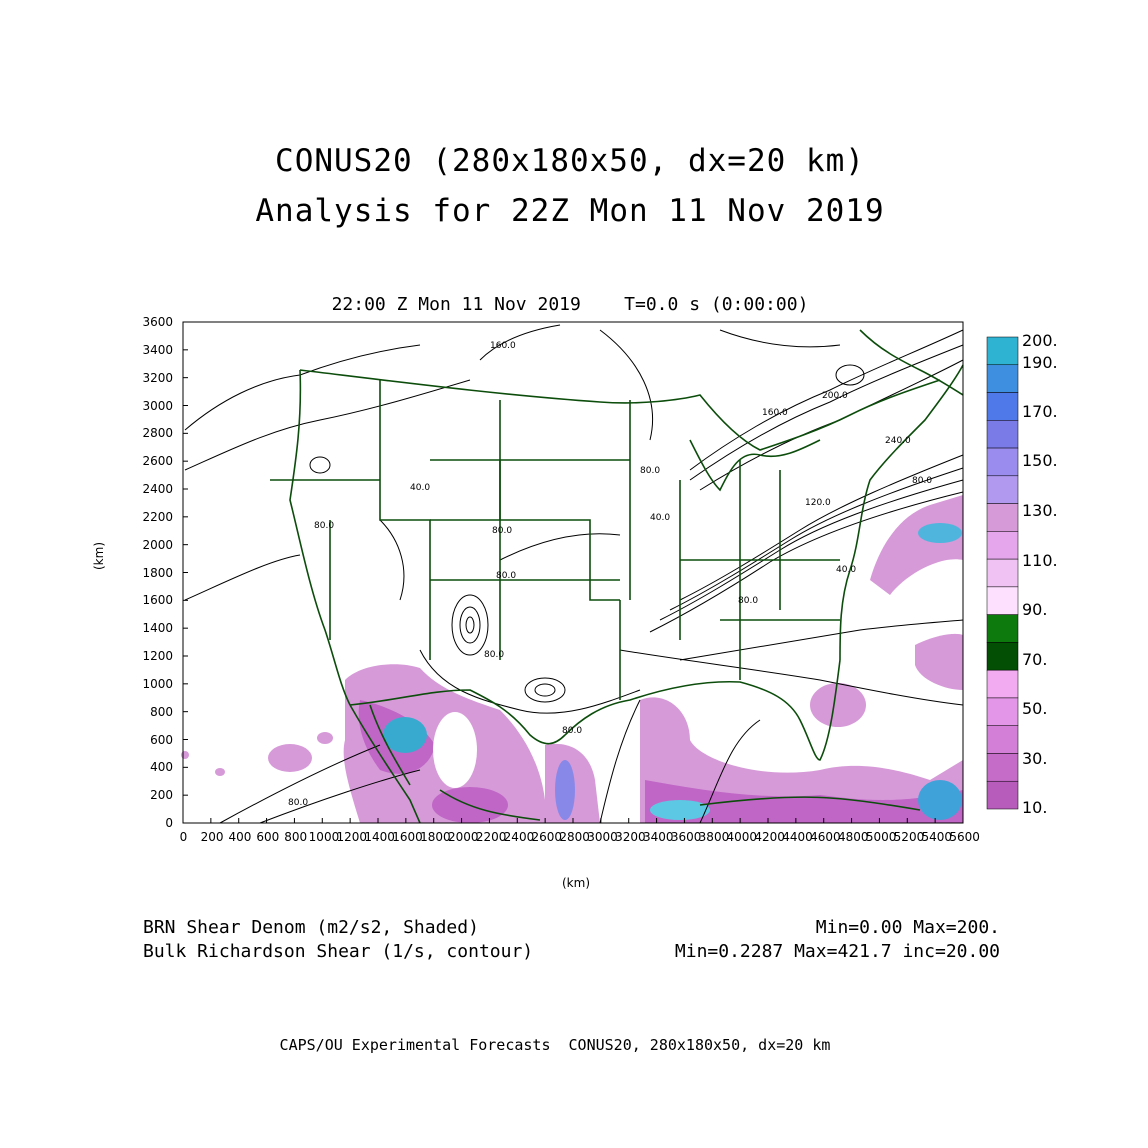 The height and width of the screenshot is (1148, 1148). I want to click on colorbar-label: 110., so click(1040, 560).